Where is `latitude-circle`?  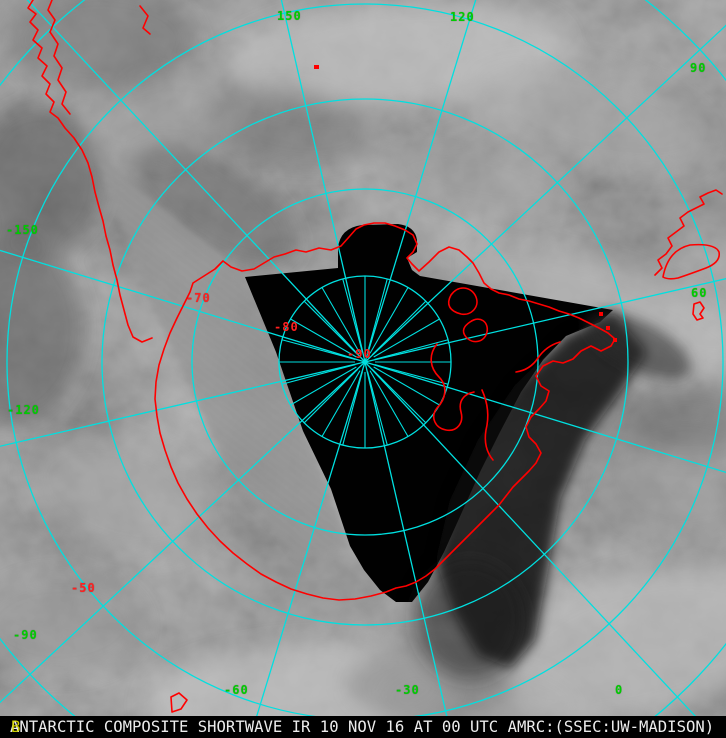 latitude-circle is located at coordinates (365, 362).